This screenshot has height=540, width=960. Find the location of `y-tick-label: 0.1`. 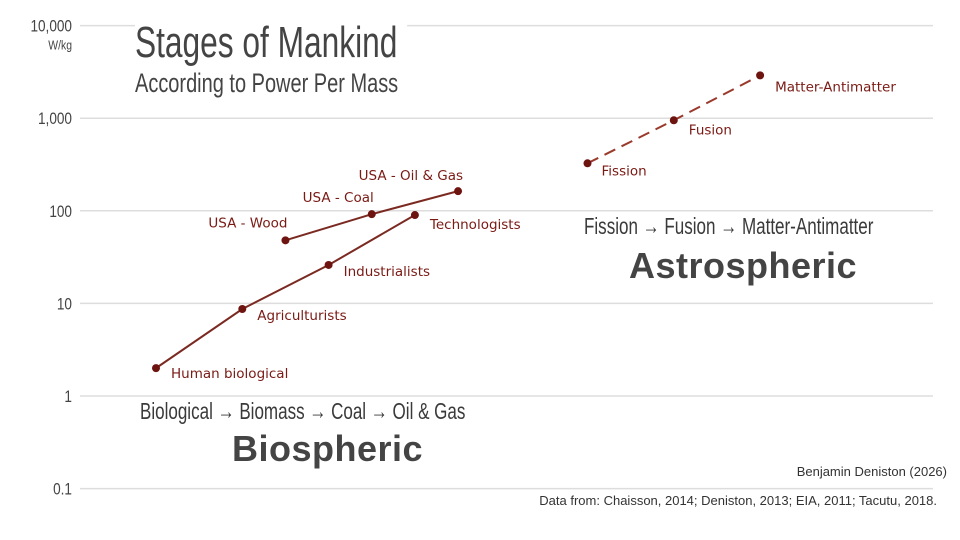

y-tick-label: 0.1 is located at coordinates (62, 489).